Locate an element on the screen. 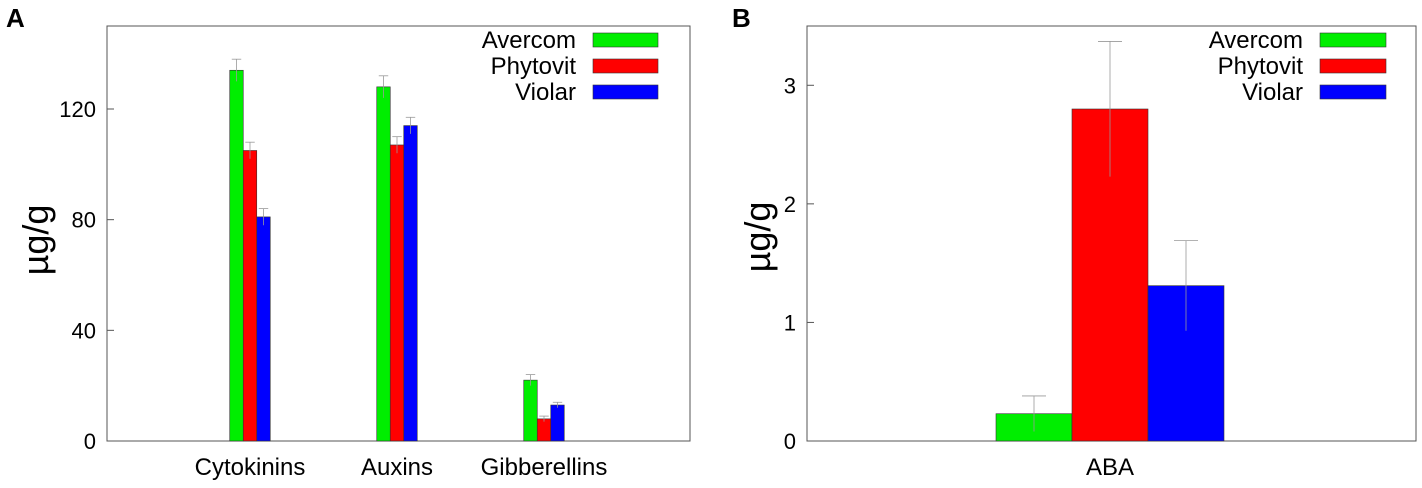 Image resolution: width=1422 pixels, height=488 pixels. panel-b-label: B is located at coordinates (741, 18).